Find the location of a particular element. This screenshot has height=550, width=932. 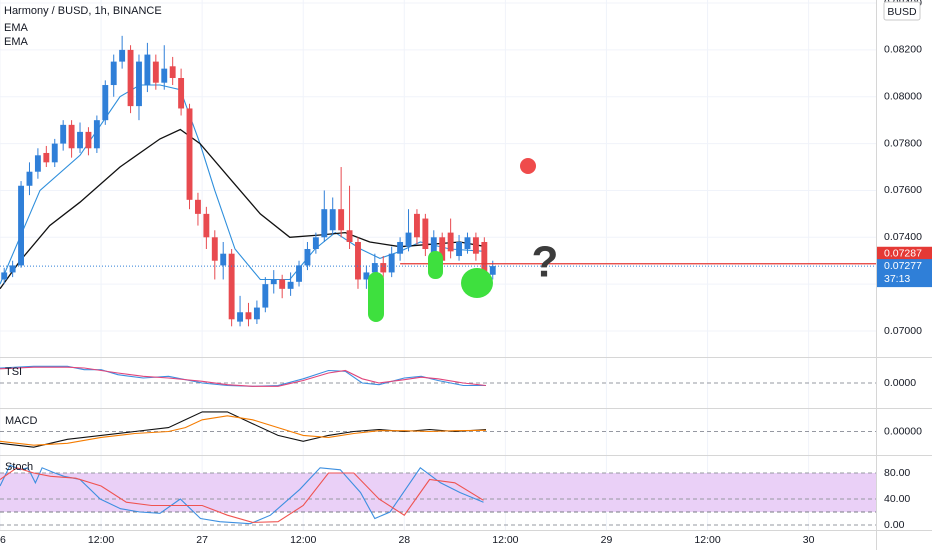

y-tick-label: 0.00000 is located at coordinates (903, 431).